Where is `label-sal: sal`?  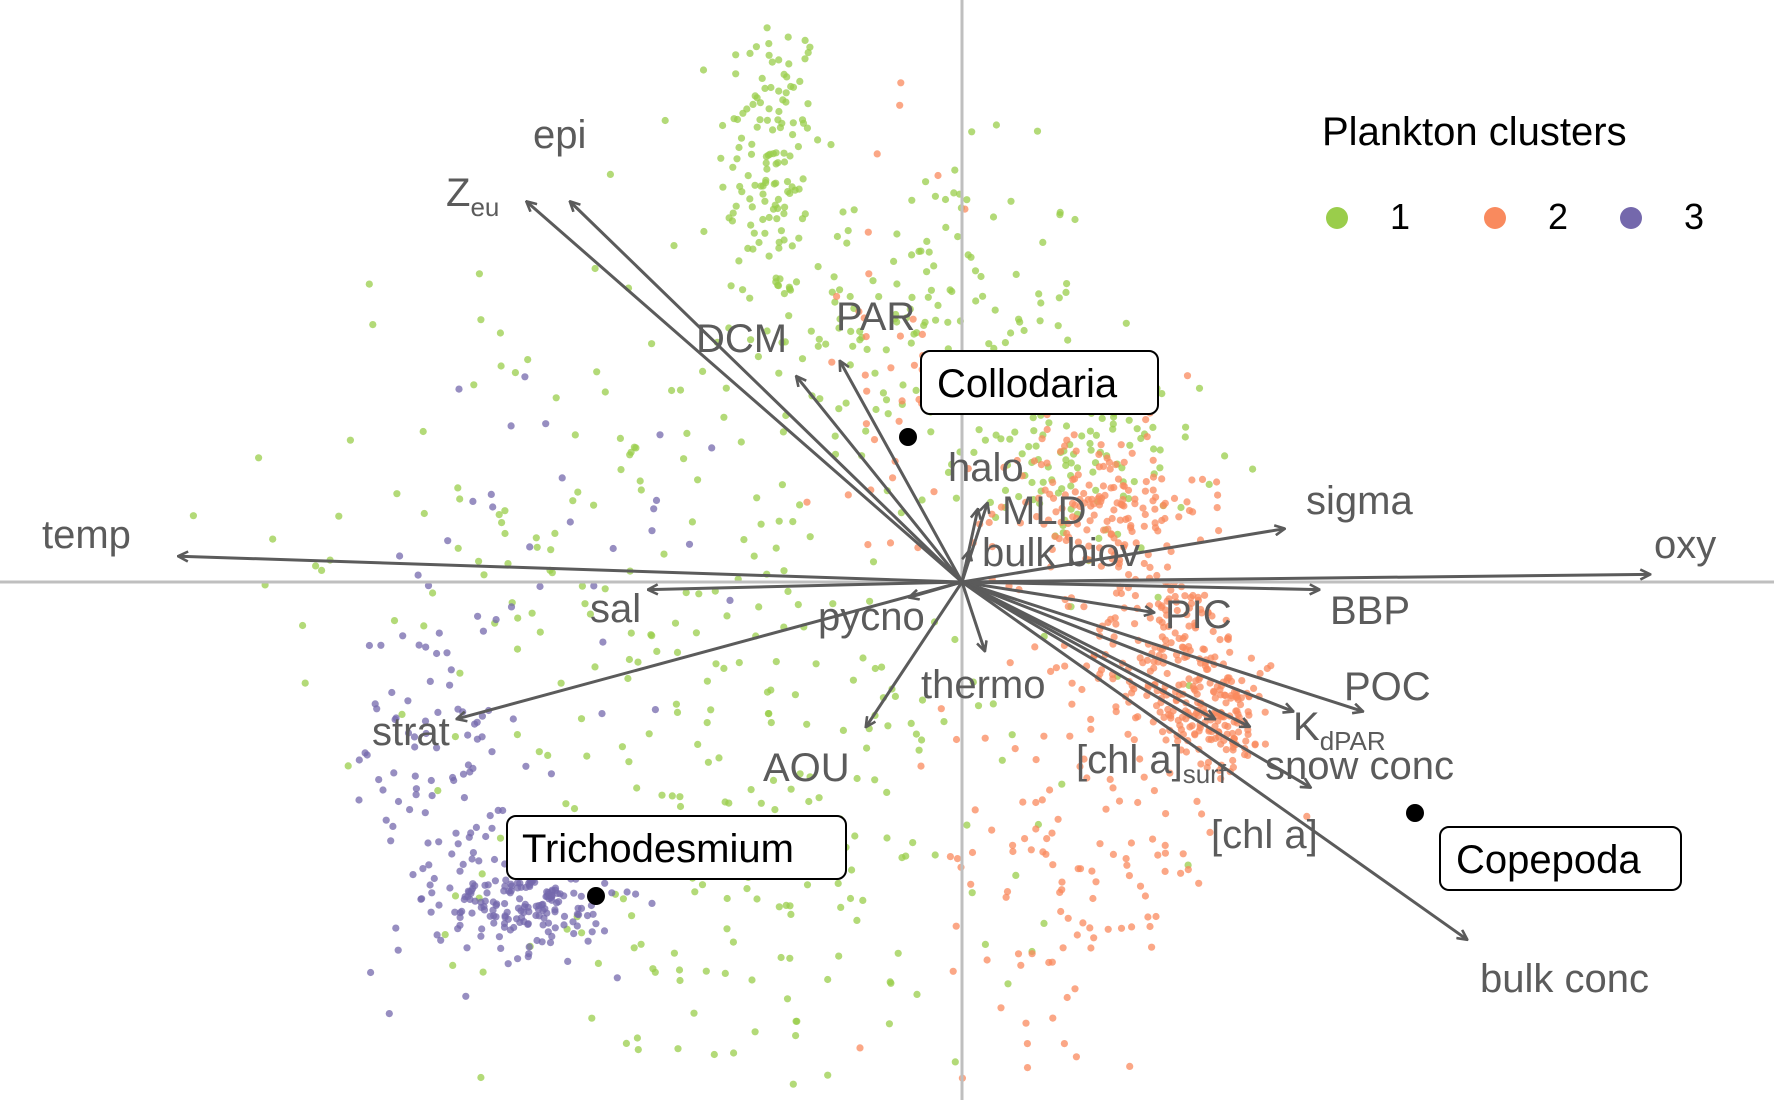 label-sal: sal is located at coordinates (615, 609).